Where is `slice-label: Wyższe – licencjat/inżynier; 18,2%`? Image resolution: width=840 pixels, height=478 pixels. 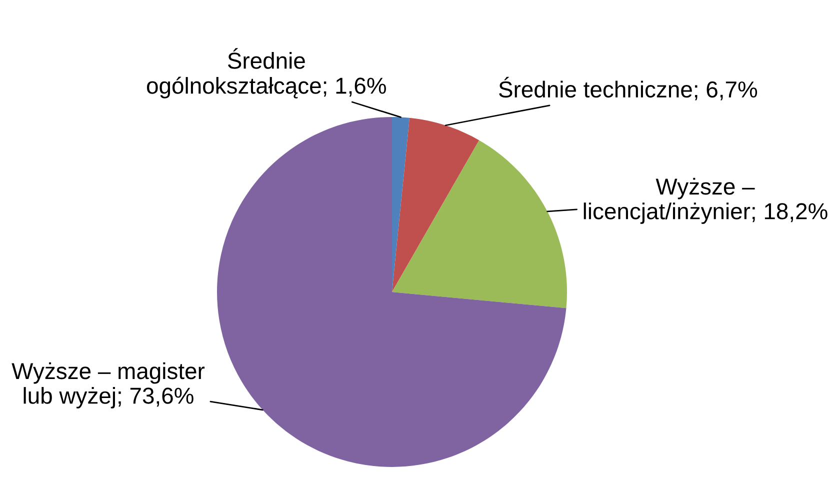 slice-label: Wyższe – licencjat/inżynier; 18,2% is located at coordinates (706, 201).